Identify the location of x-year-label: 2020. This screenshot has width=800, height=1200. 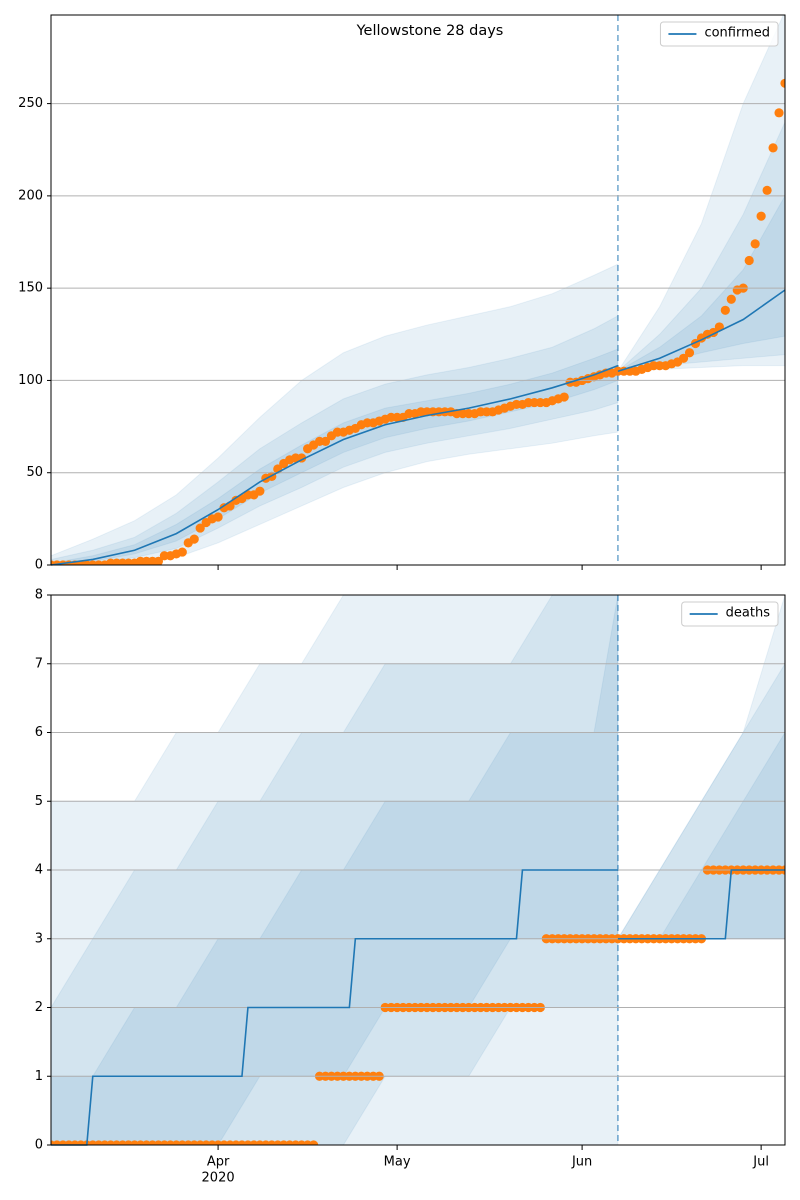
(218, 1178).